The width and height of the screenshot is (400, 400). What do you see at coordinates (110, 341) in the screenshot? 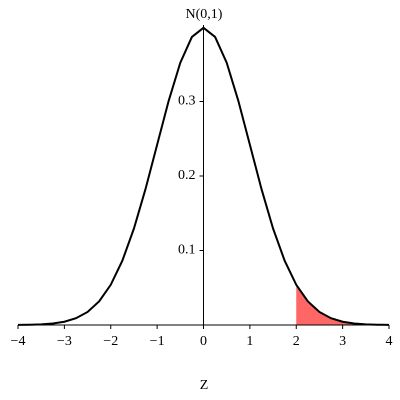
I see `x-tick-label: −2` at bounding box center [110, 341].